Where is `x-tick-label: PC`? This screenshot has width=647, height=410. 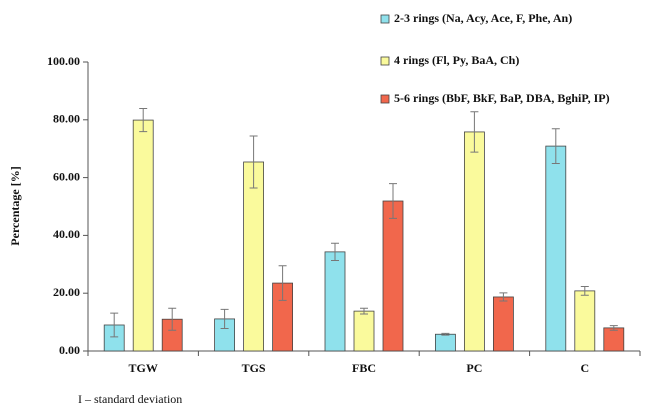 x-tick-label: PC is located at coordinates (474, 368).